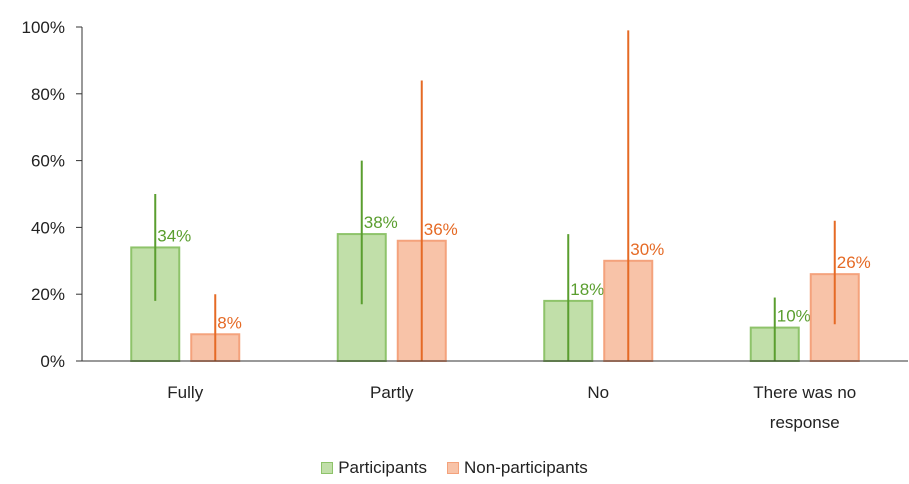  Describe the element at coordinates (598, 392) in the screenshot. I see `x-category-label: No` at that location.